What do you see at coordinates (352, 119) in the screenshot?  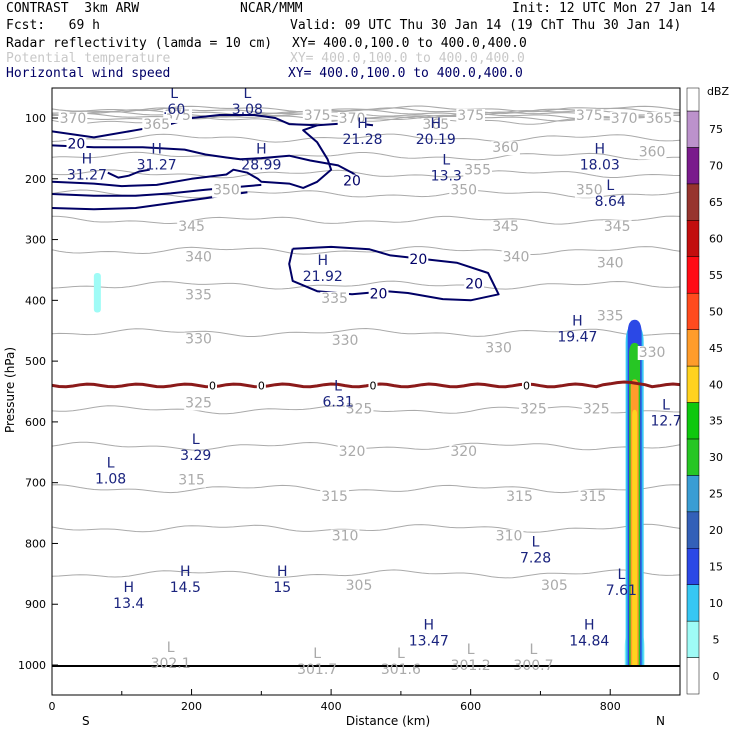 I see `theta-label: 370` at bounding box center [352, 119].